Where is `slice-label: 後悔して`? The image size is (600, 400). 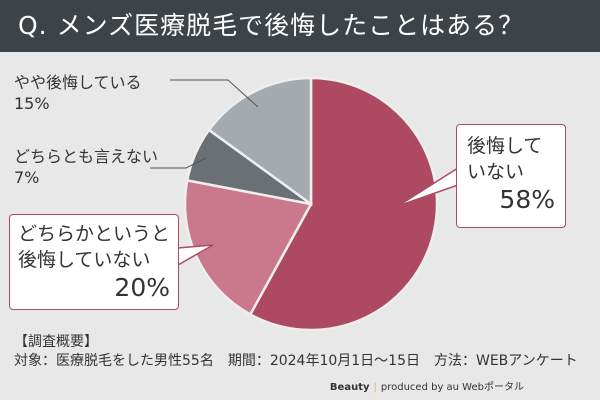
slice-label: 後悔して is located at coordinates (505, 146).